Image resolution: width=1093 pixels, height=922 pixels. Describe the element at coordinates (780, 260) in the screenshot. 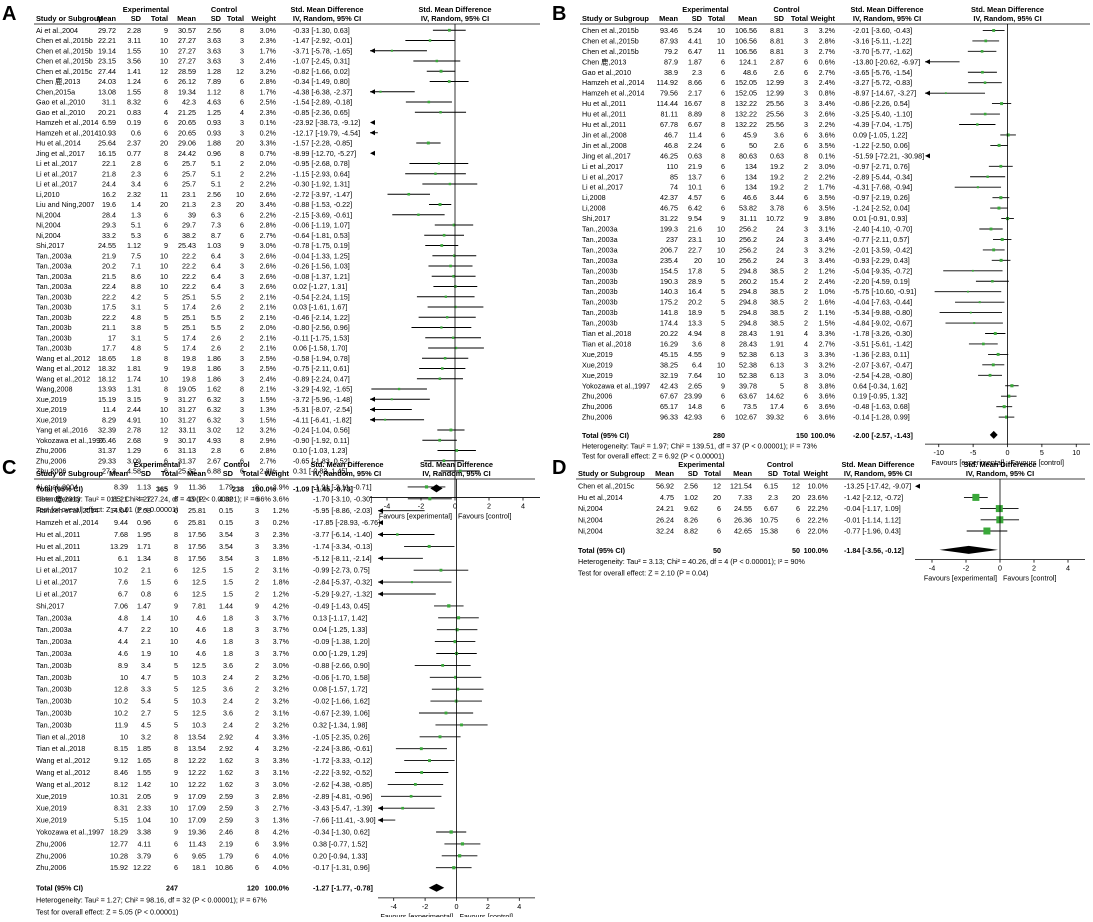

I see `ctrl-sd: 24` at that location.